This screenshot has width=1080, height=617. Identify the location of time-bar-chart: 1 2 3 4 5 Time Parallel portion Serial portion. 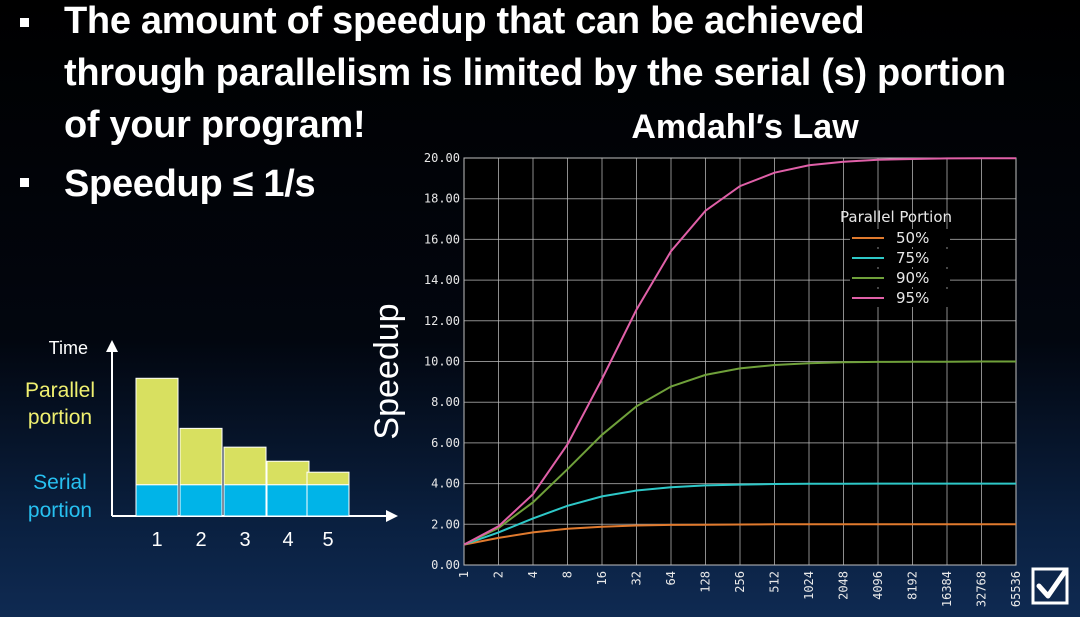
(211, 444).